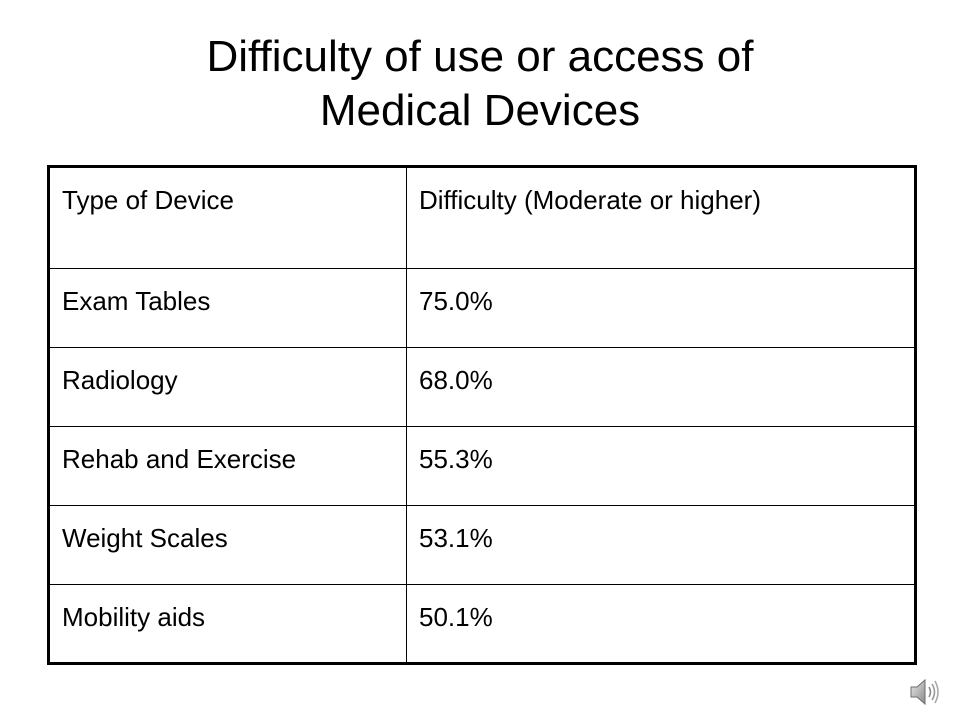 The image size is (960, 720). Describe the element at coordinates (227, 466) in the screenshot. I see `device-cell: Rehab and Exercise` at that location.